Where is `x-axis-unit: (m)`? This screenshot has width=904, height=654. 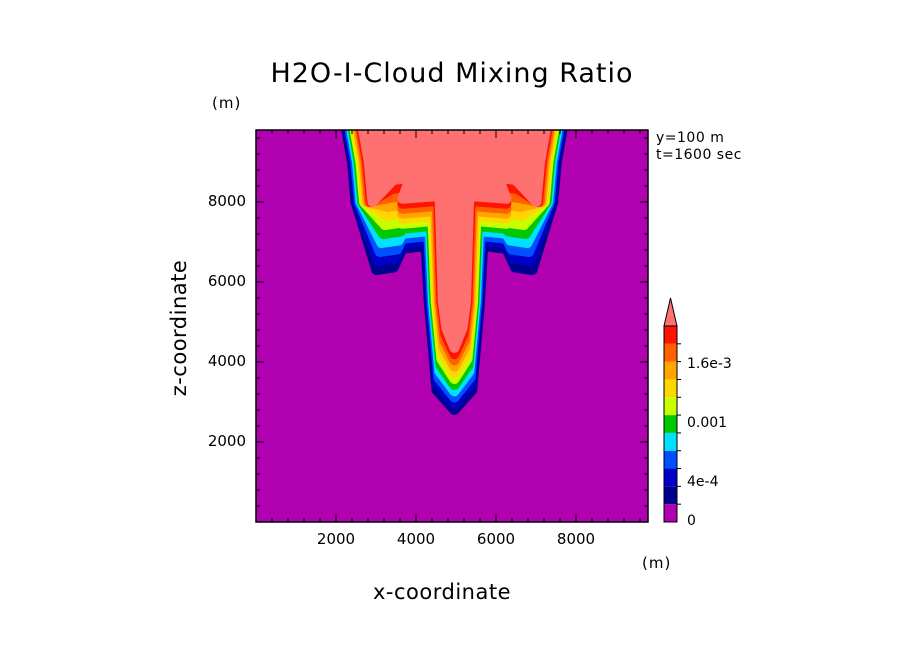
x-axis-unit: (m) is located at coordinates (657, 563).